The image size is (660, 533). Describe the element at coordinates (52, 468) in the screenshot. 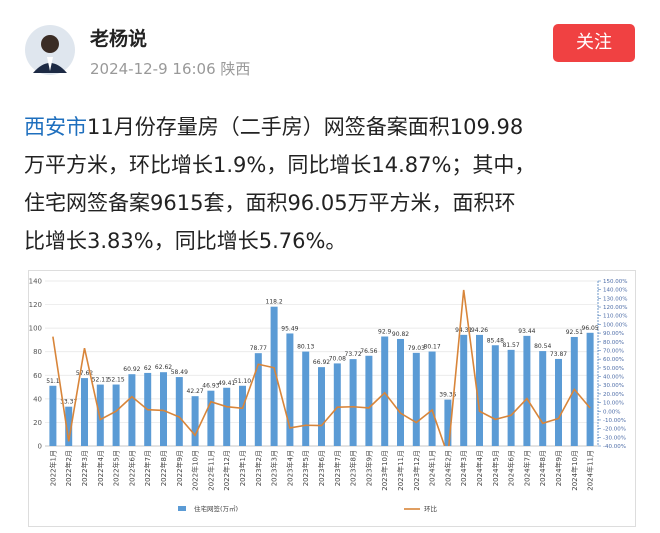

I see `x-tick-label: 2022年1月` at that location.